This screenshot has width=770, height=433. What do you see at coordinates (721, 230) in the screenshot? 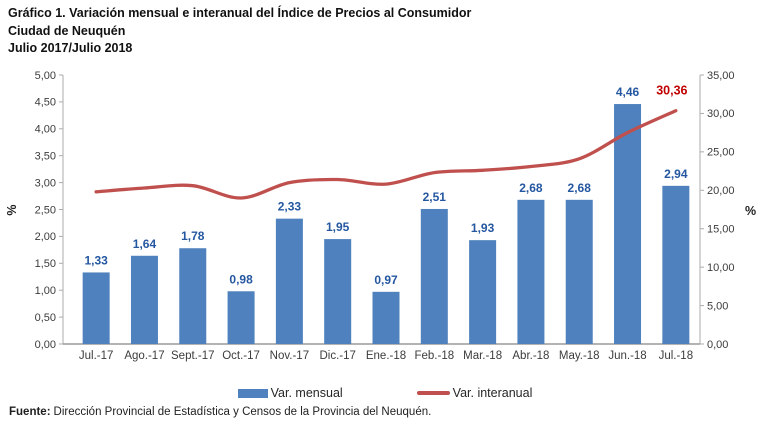
I see `right-axis-tick-label: 15,00` at bounding box center [721, 230].